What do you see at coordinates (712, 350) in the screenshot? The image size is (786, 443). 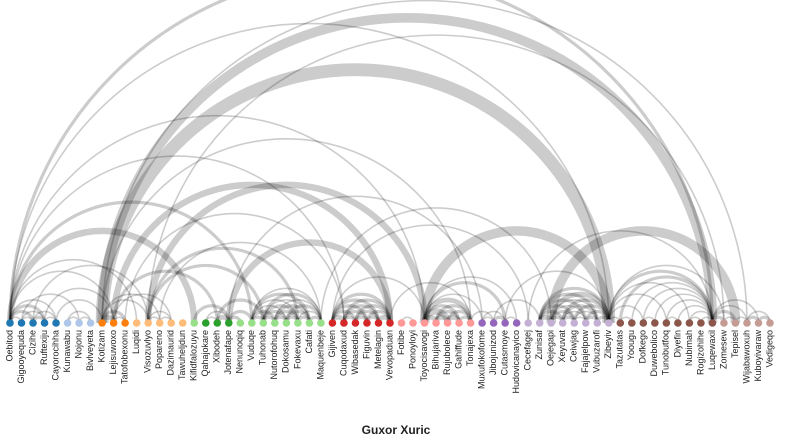 I see `node-label: Luqewaxil` at bounding box center [712, 350].